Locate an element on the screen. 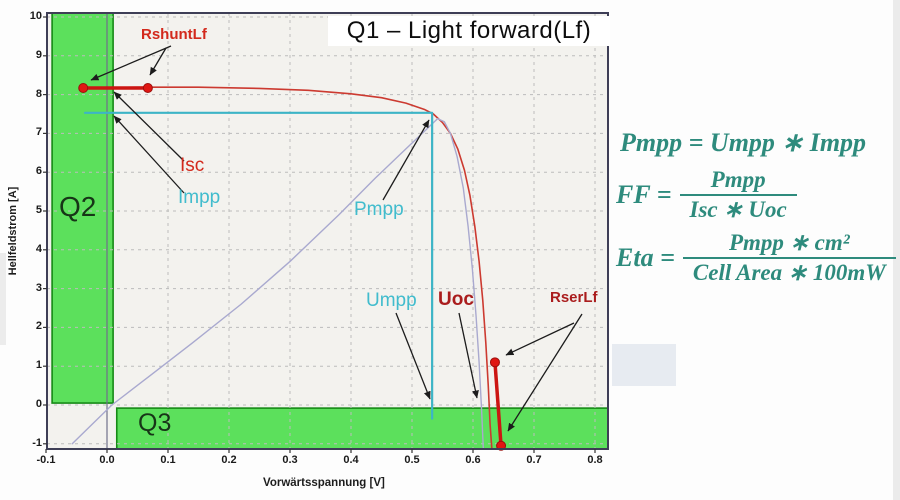 This screenshot has height=500, width=900. y-tick-label: 0 is located at coordinates (38, 404).